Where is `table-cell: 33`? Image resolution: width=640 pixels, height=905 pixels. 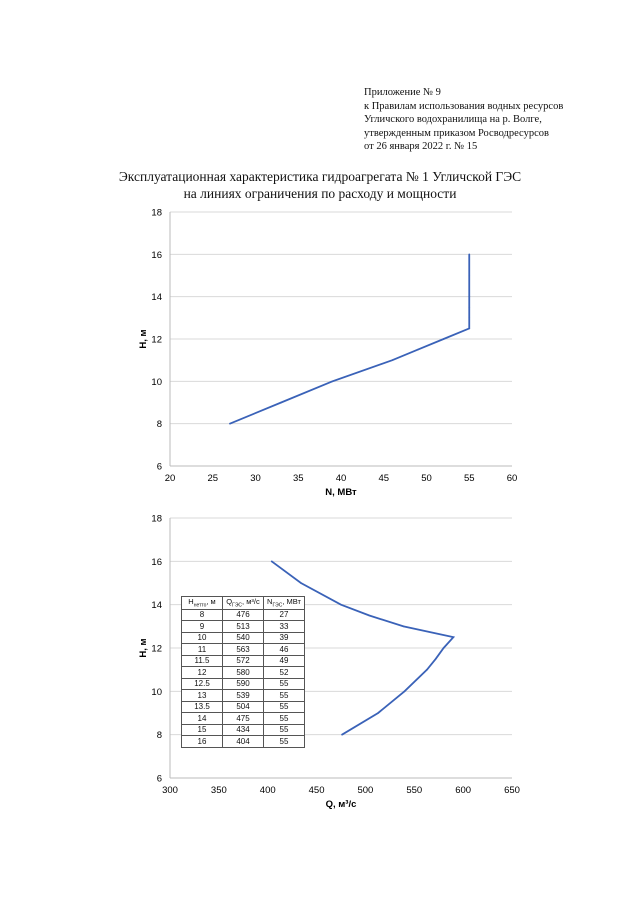 table-cell: 33 is located at coordinates (284, 626).